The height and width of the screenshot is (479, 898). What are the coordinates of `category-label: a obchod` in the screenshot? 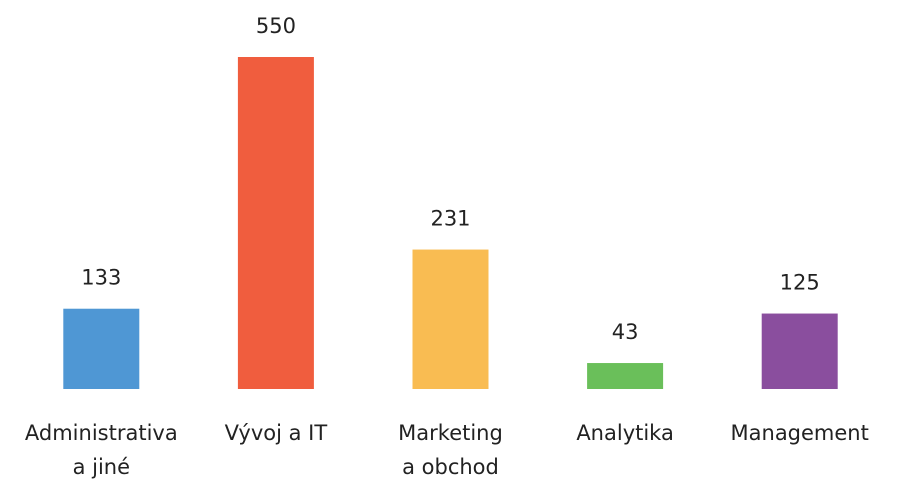 It's located at (450, 467).